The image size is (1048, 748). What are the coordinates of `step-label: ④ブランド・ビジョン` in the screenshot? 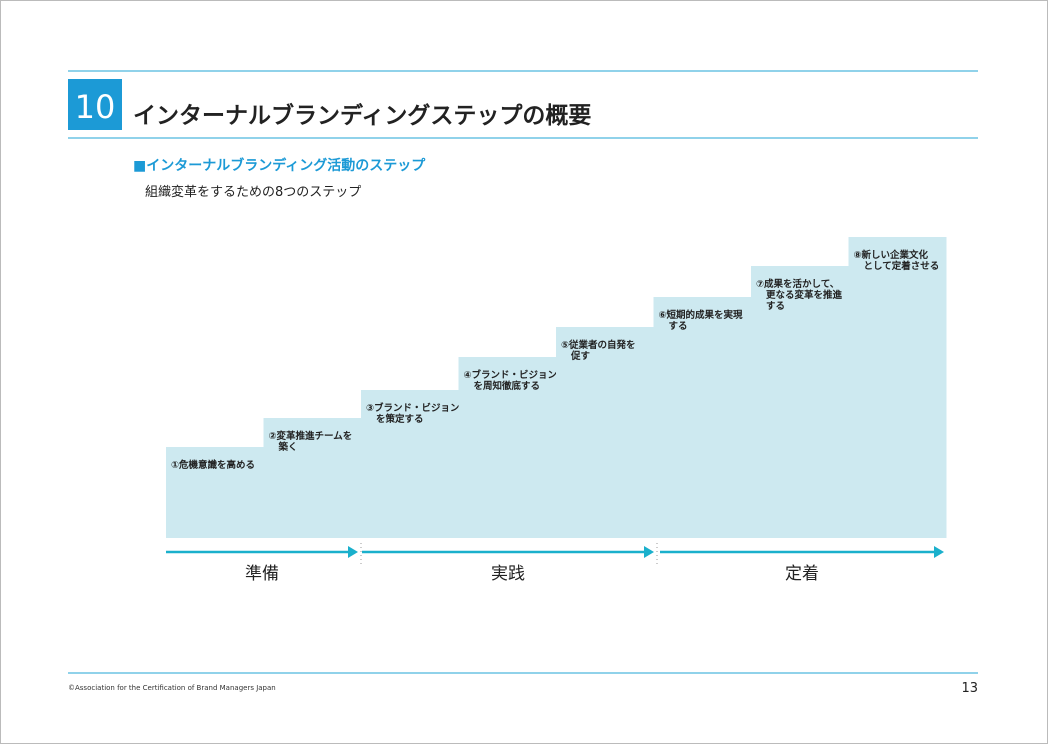 It's located at (511, 375).